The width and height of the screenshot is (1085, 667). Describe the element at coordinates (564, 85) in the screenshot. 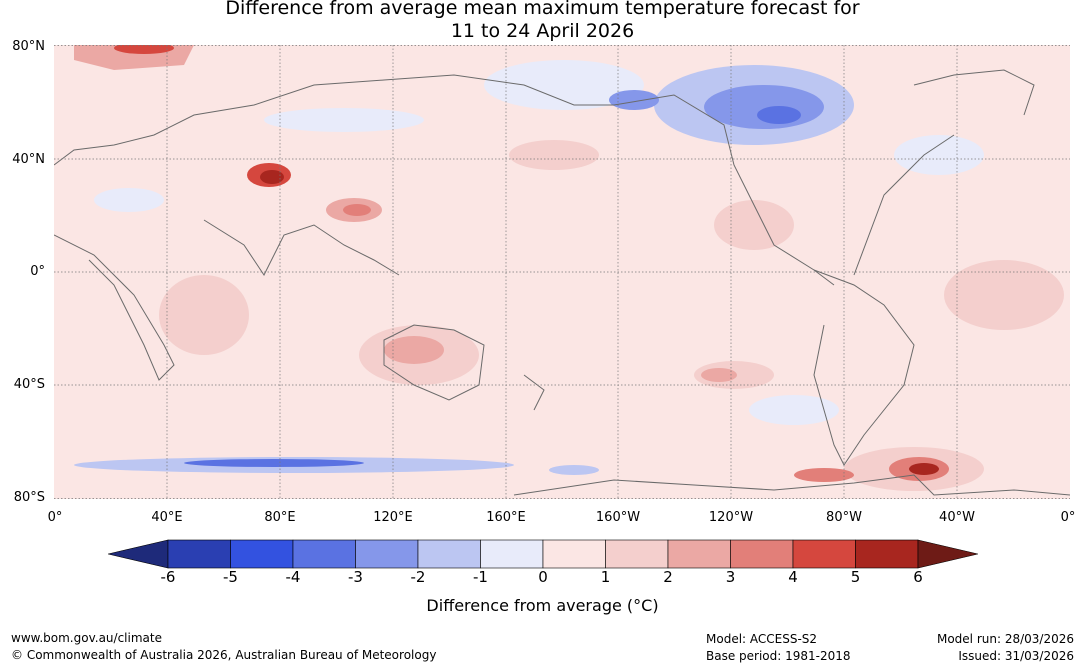

I see `north-pacific-cool` at that location.